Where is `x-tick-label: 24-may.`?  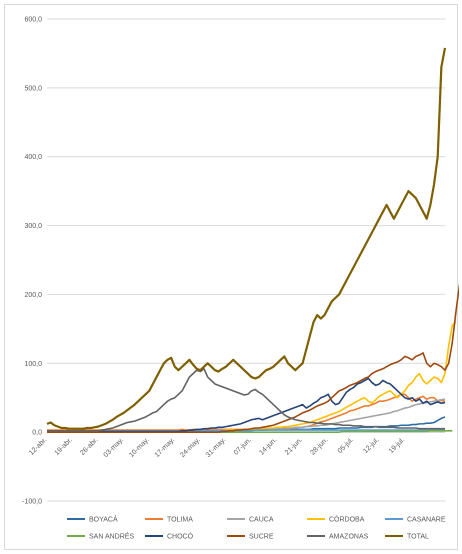 x-tick-label: 24-may. is located at coordinates (190, 448).